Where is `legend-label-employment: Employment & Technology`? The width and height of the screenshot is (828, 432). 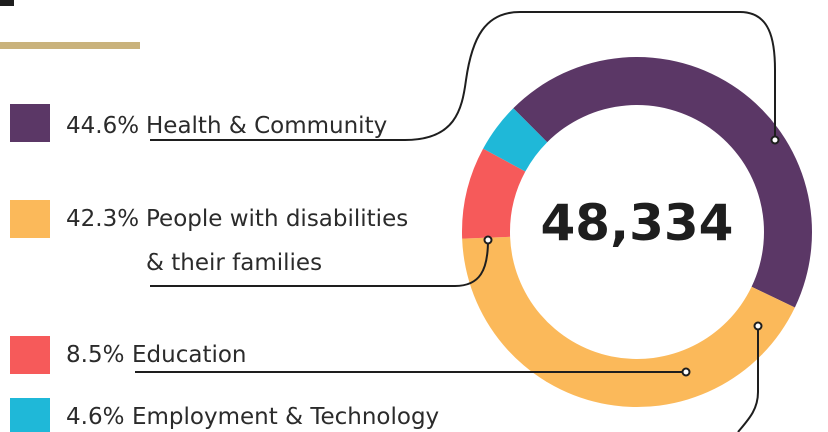
legend-label-employment: Employment & Technology is located at coordinates (285, 417).